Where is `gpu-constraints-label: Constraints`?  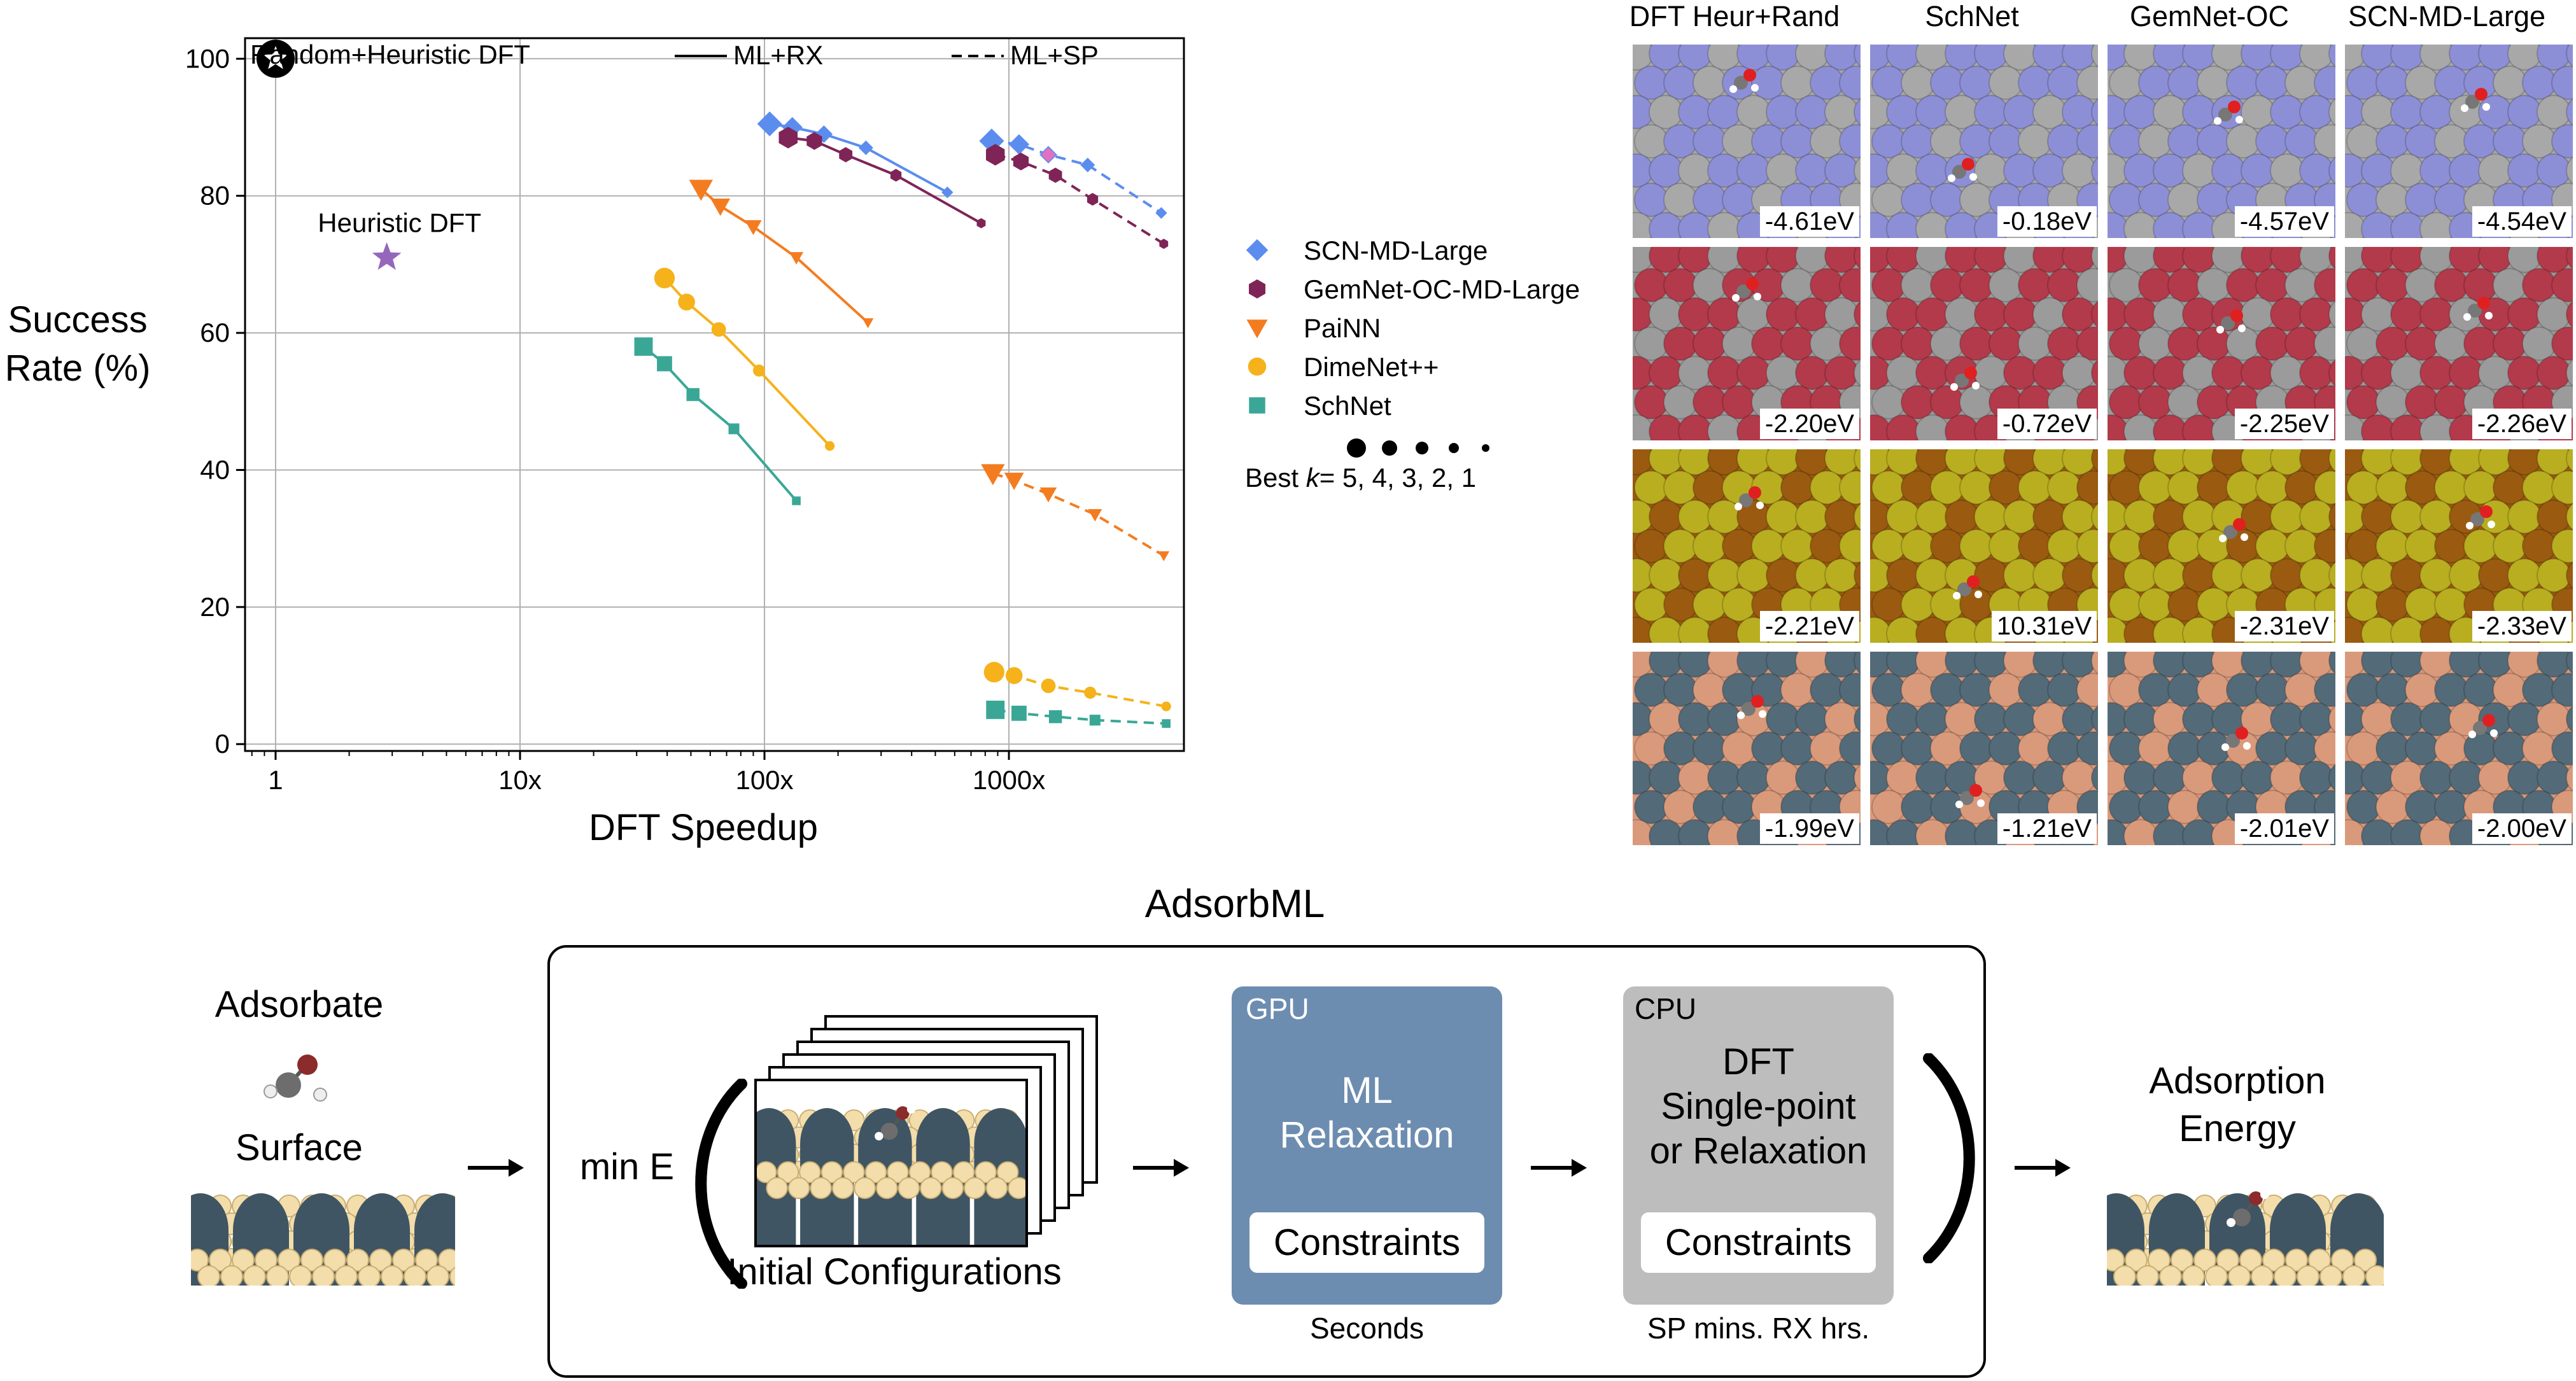
gpu-constraints-label: Constraints is located at coordinates (1367, 1242).